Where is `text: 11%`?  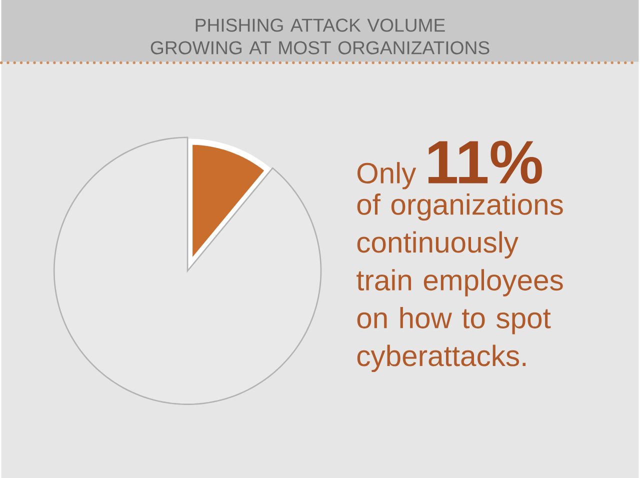 text: 11% is located at coordinates (485, 162).